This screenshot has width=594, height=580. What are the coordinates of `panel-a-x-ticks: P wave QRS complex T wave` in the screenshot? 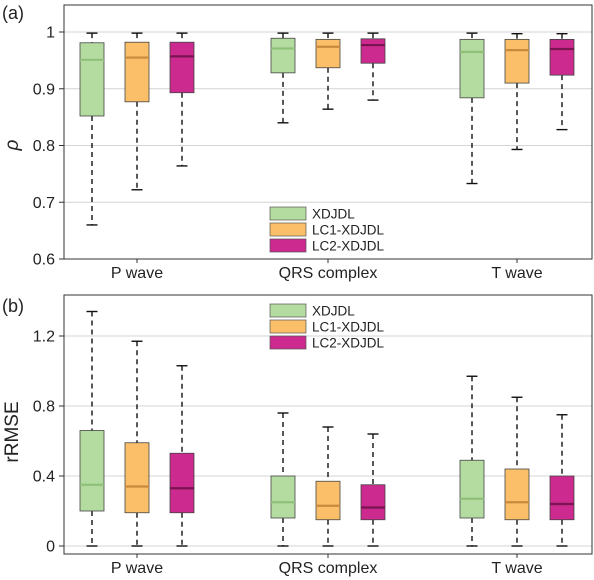 It's located at (327, 270).